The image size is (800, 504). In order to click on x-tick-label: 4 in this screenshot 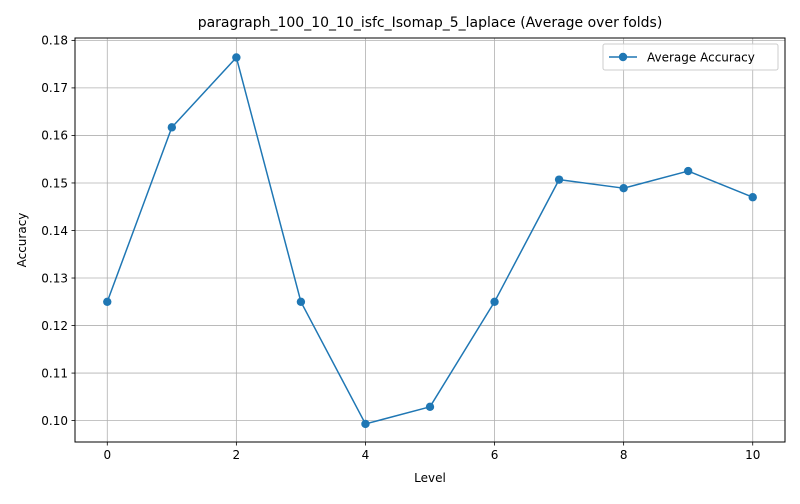, I will do `click(366, 455)`.